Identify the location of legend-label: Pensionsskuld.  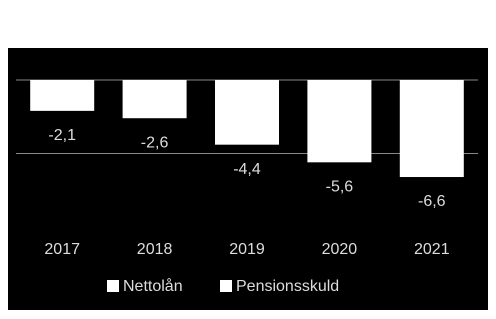
(287, 286).